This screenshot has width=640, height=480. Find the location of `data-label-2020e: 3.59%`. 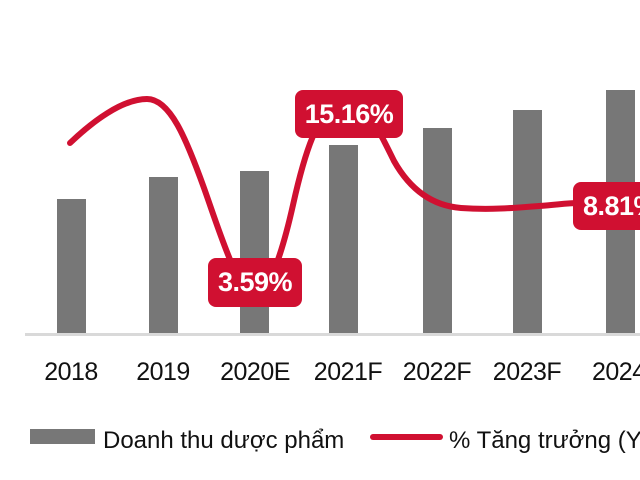

data-label-2020e: 3.59% is located at coordinates (255, 282).